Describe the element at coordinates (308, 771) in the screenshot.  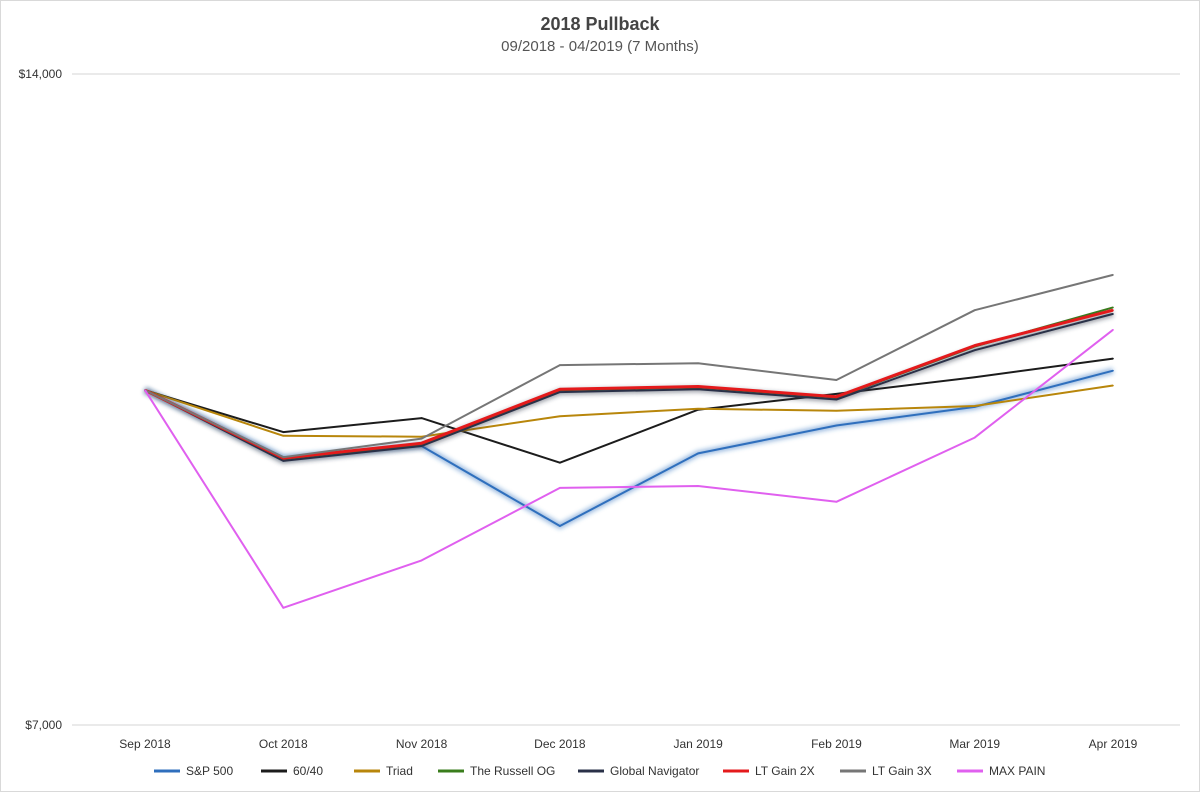
I see `legend-label: 60/40` at that location.